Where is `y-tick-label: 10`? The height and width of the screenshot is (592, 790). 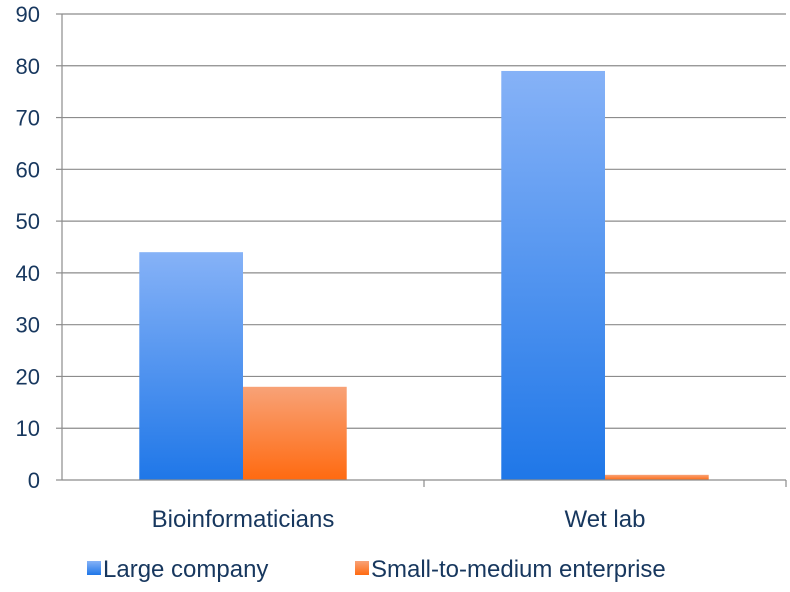
y-tick-label: 10 is located at coordinates (28, 428).